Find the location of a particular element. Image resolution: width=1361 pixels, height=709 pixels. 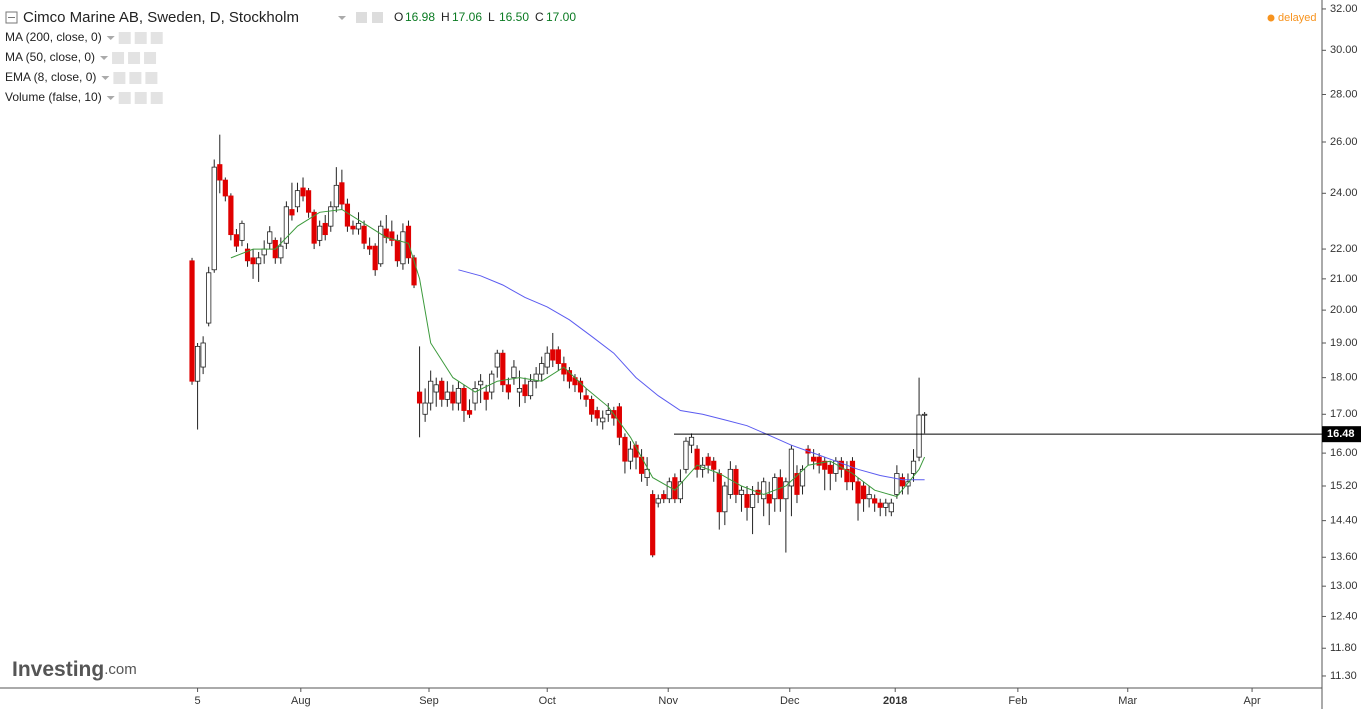

y-tick-label: 16.00 is located at coordinates (1344, 453).